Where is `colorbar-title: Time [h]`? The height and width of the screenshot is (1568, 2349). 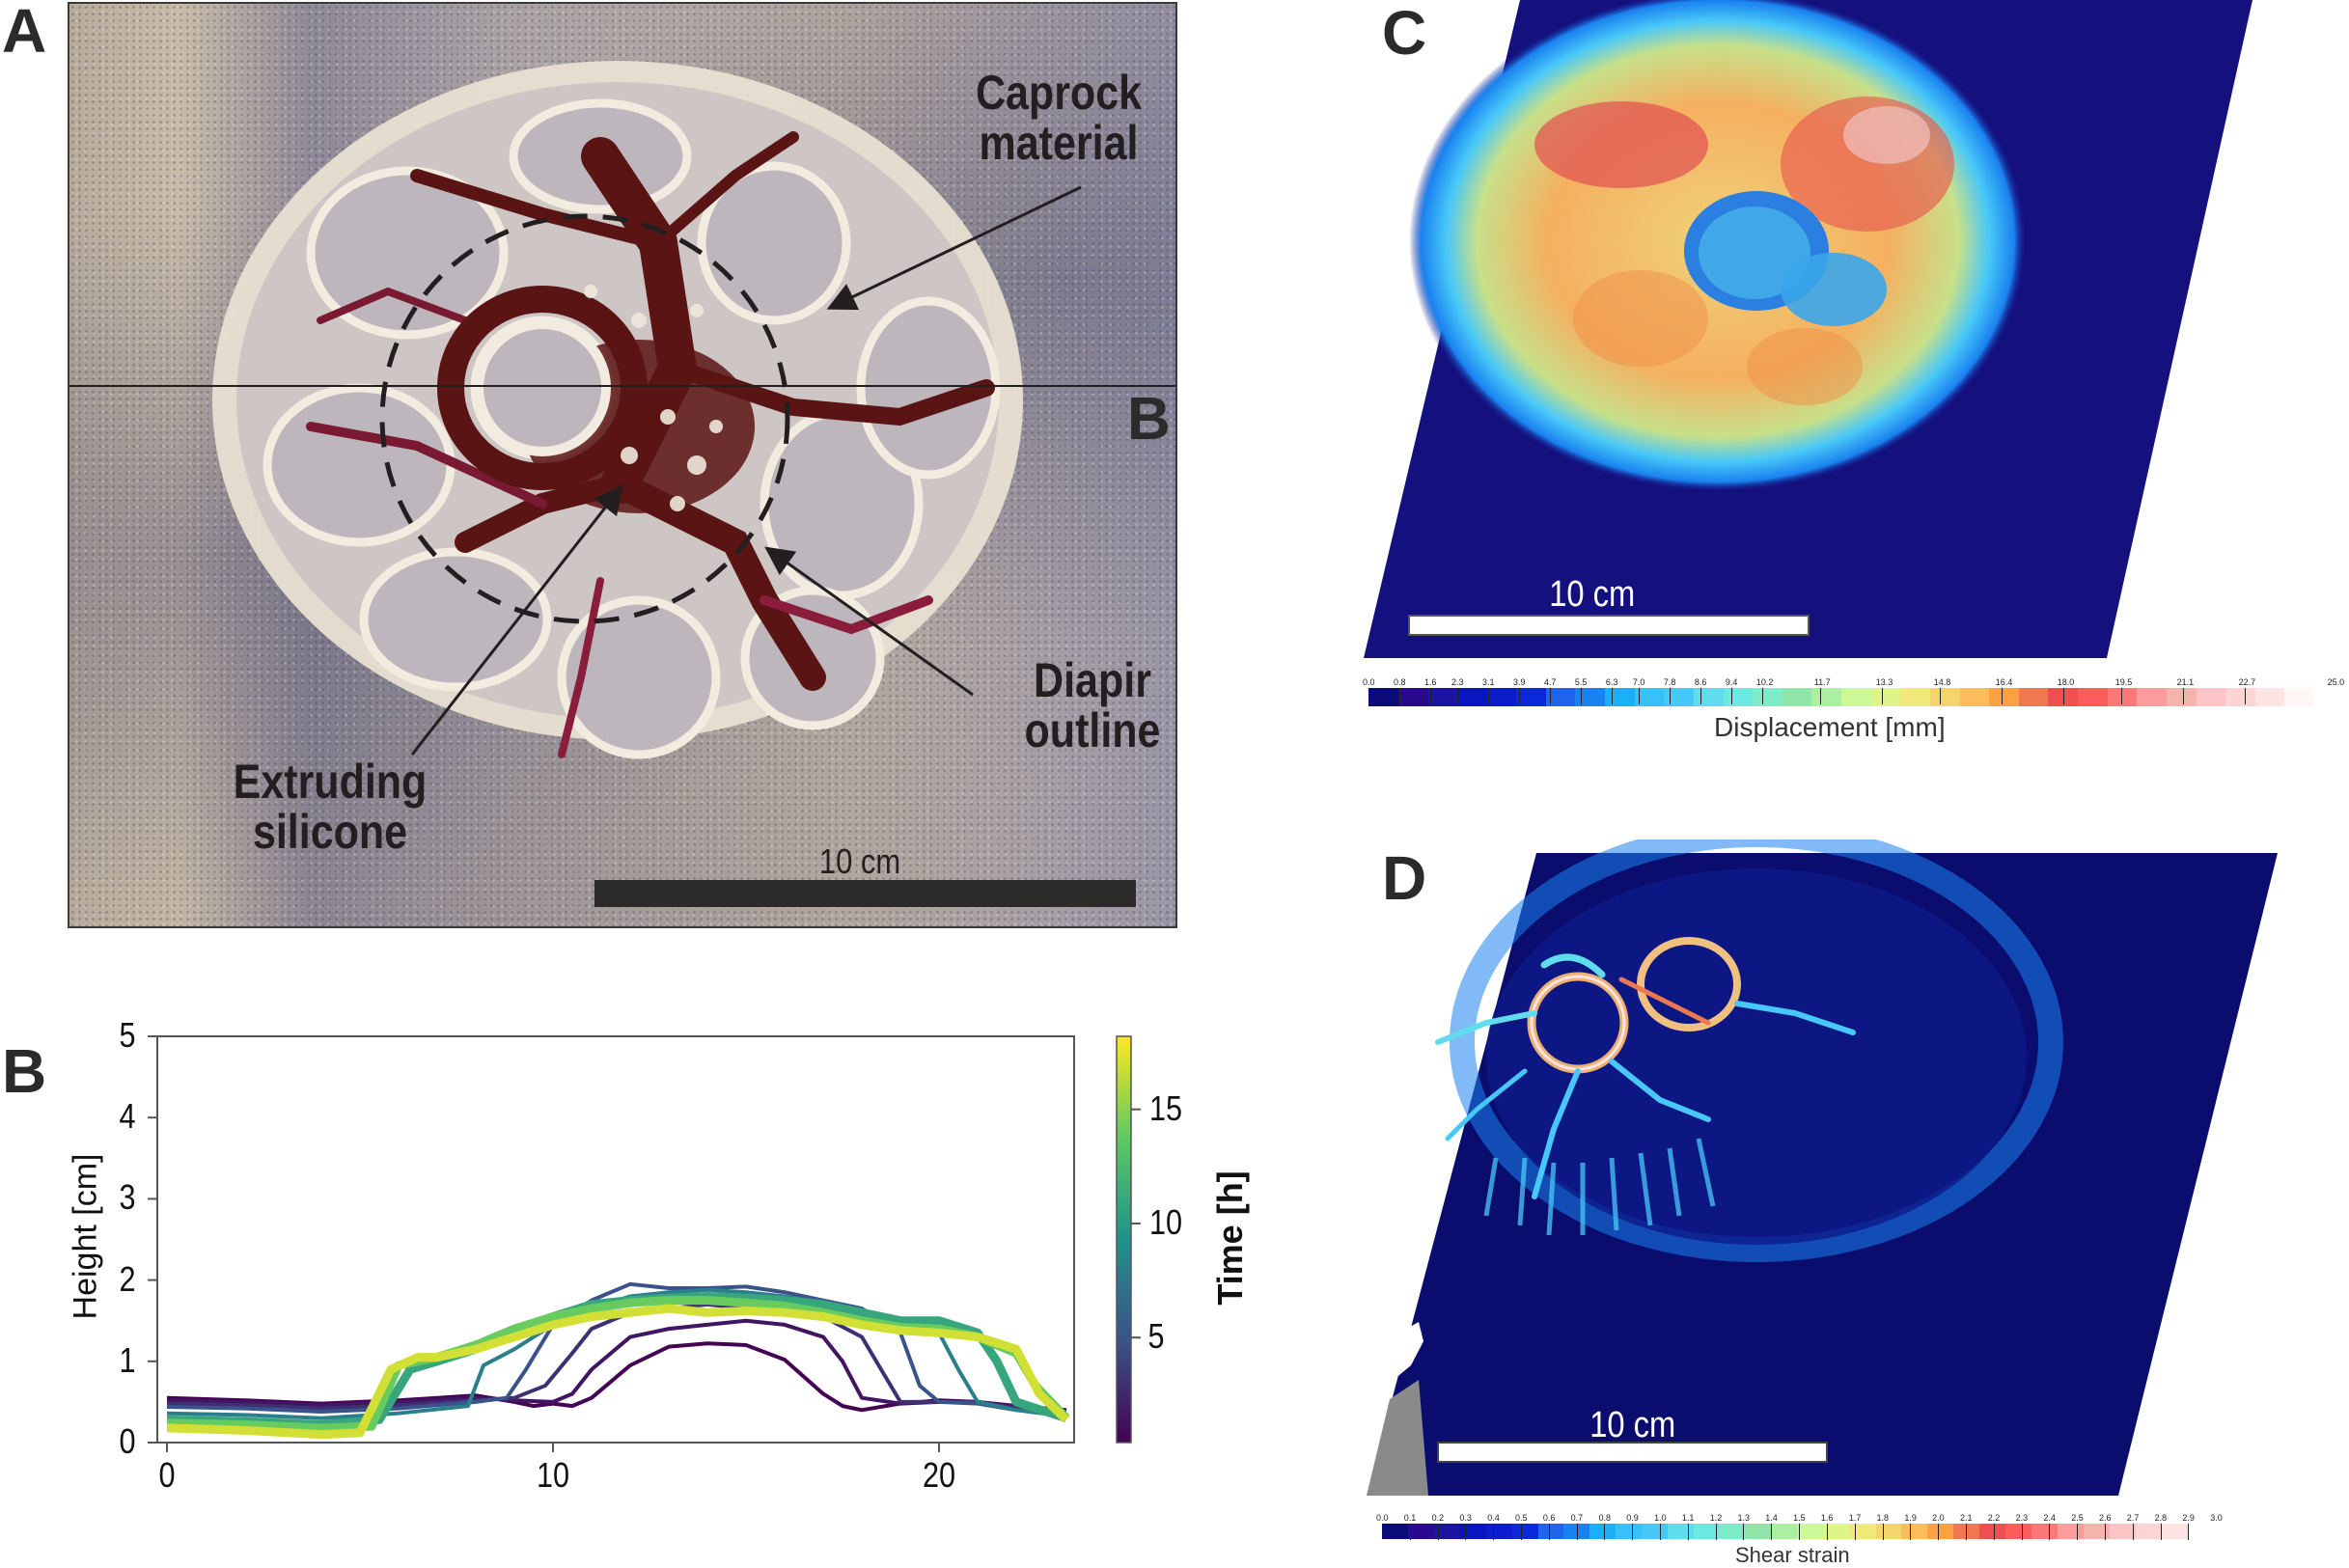
colorbar-title: Time [h] is located at coordinates (1230, 1238).